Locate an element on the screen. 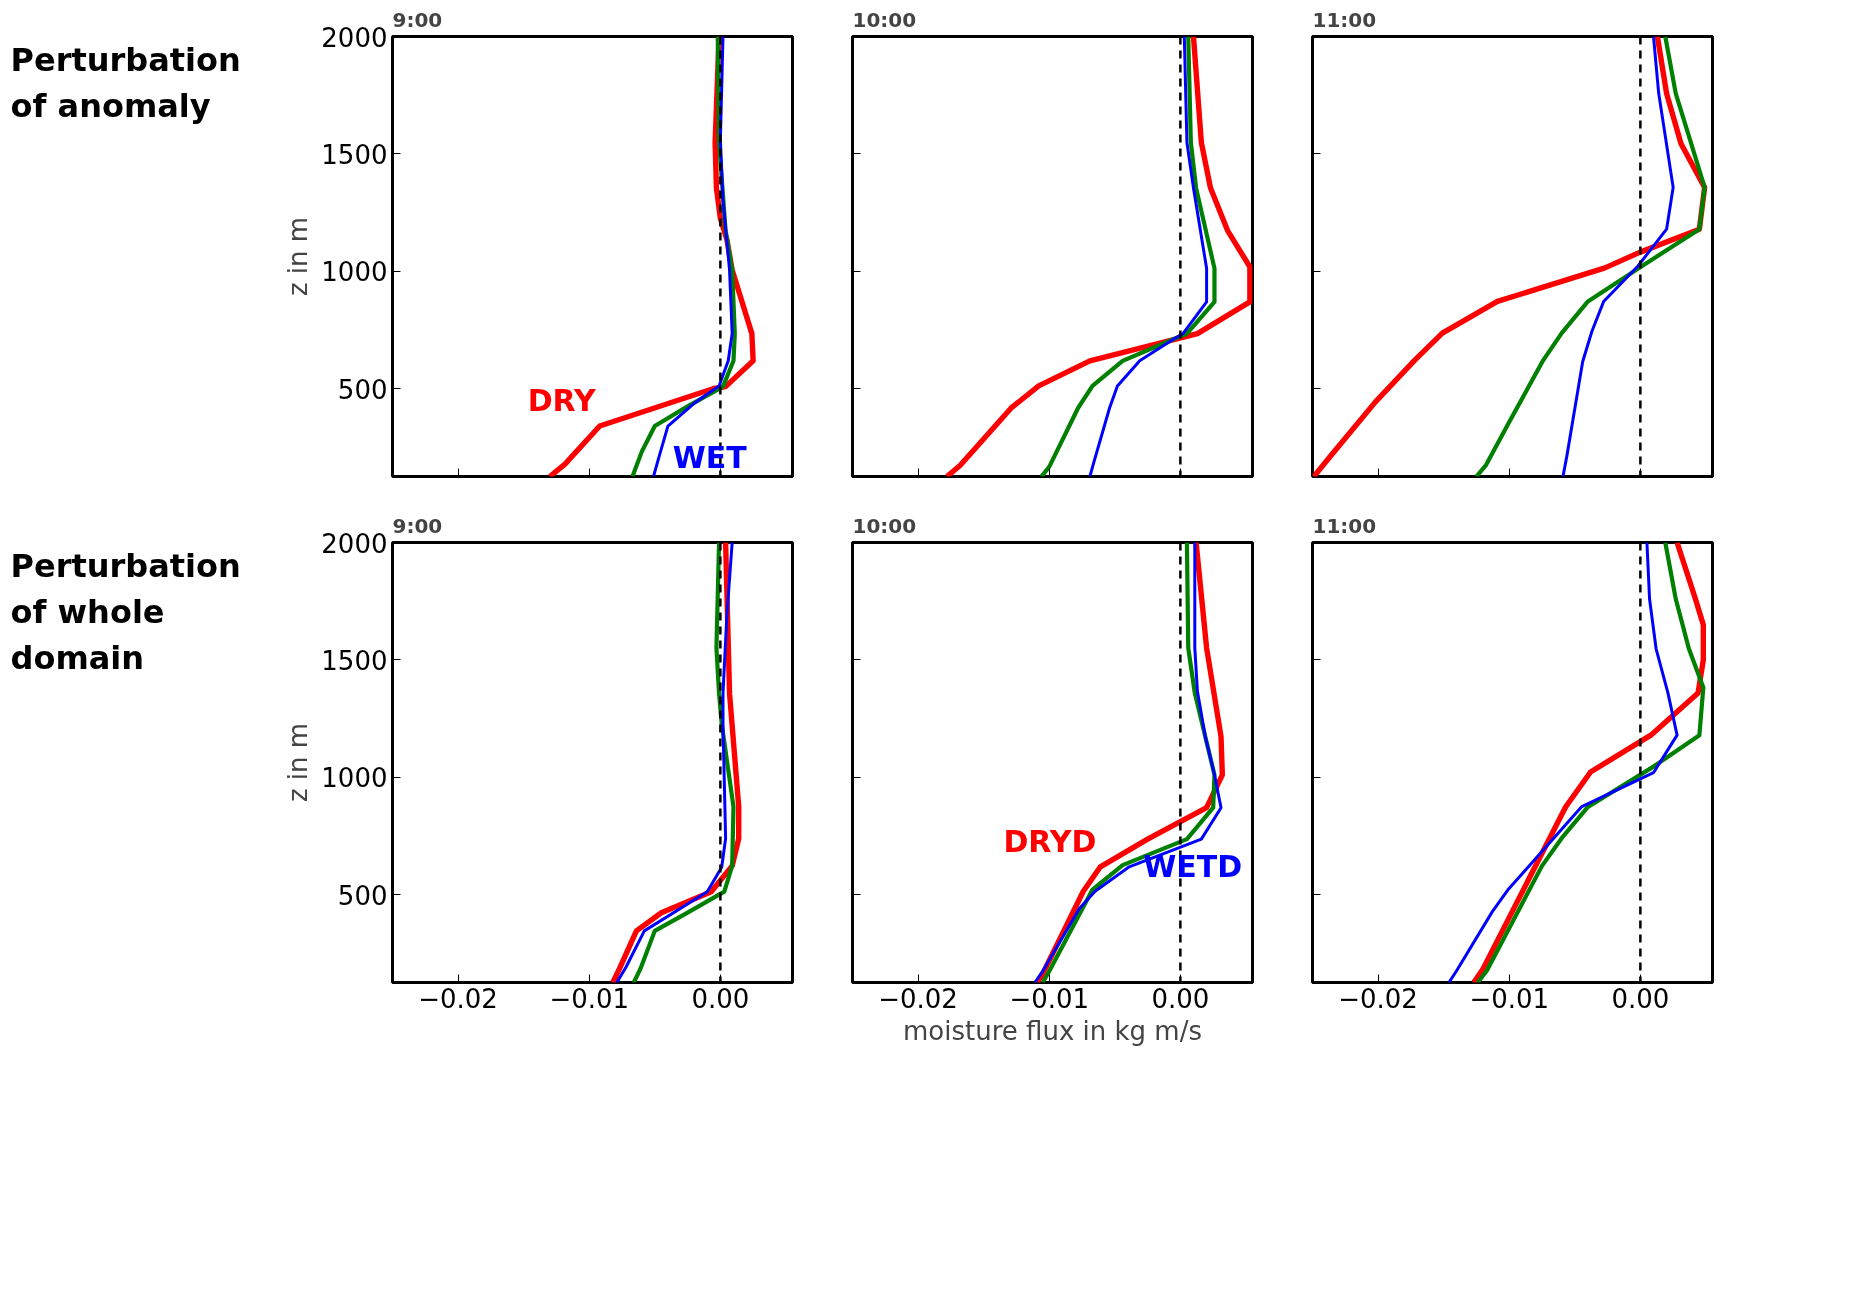 This screenshot has height=1302, width=1870. text: Perturbation of anomaly is located at coordinates (125, 82).